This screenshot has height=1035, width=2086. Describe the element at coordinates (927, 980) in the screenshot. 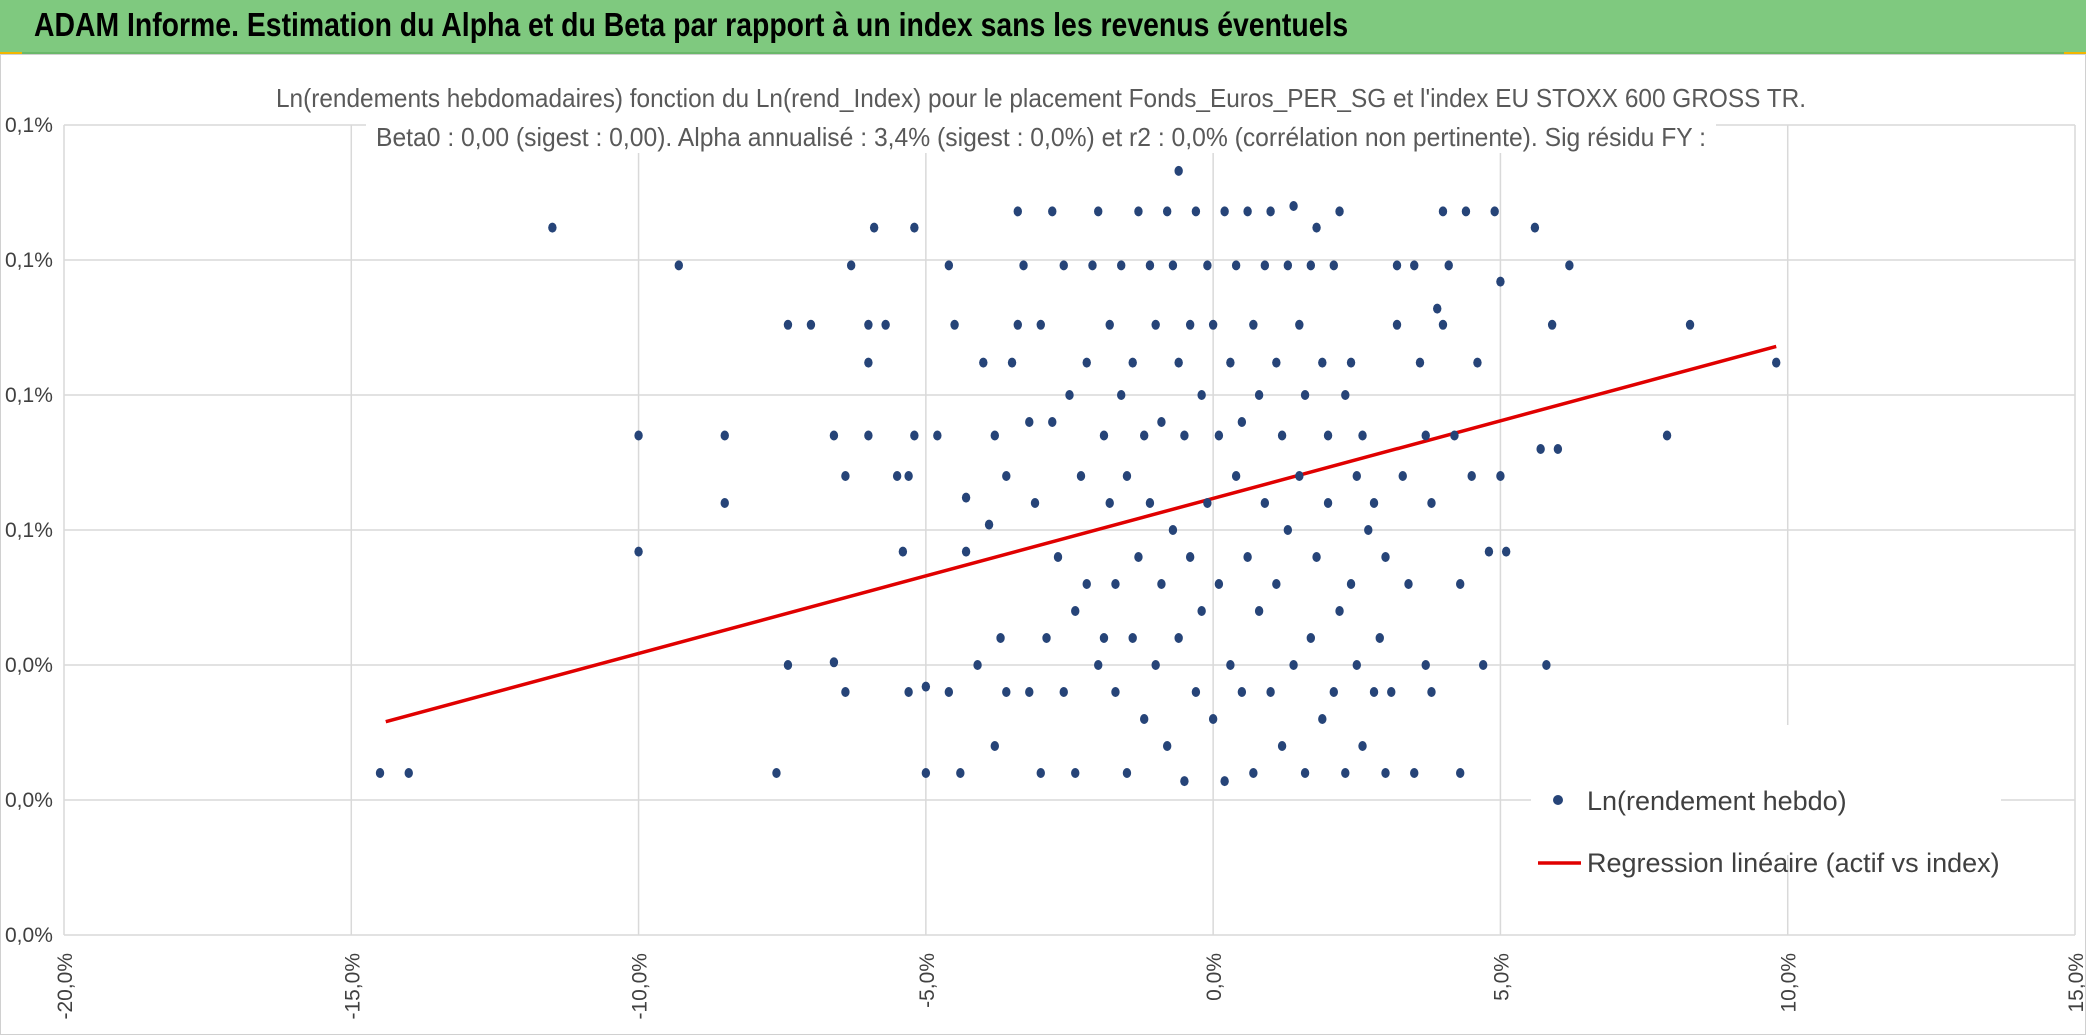

I see `x-tick-label: -5,0%` at that location.